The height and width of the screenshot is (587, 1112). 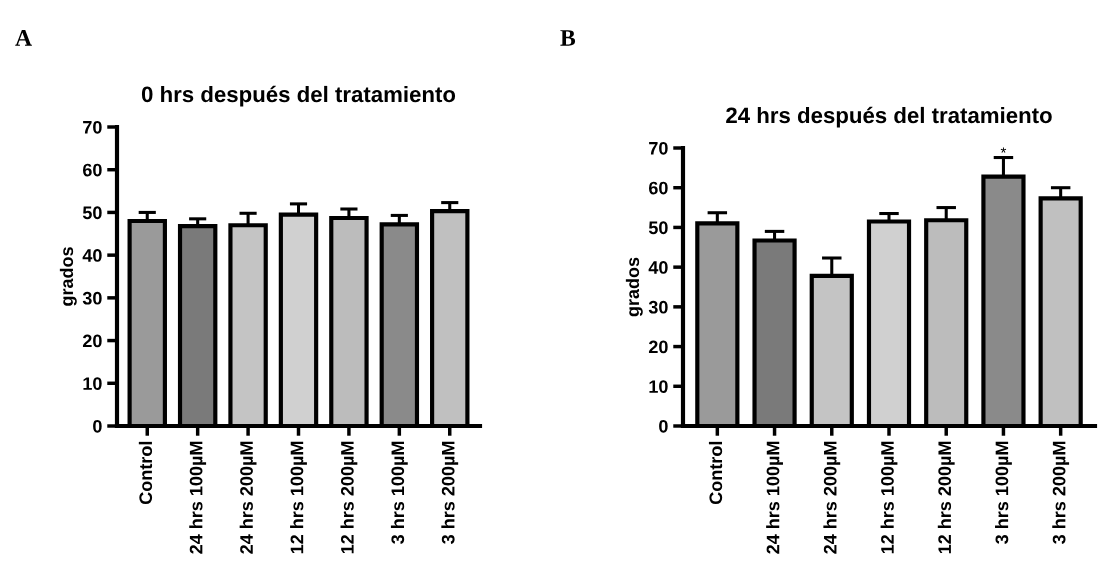 I want to click on annotation: *, so click(x=1003, y=150).